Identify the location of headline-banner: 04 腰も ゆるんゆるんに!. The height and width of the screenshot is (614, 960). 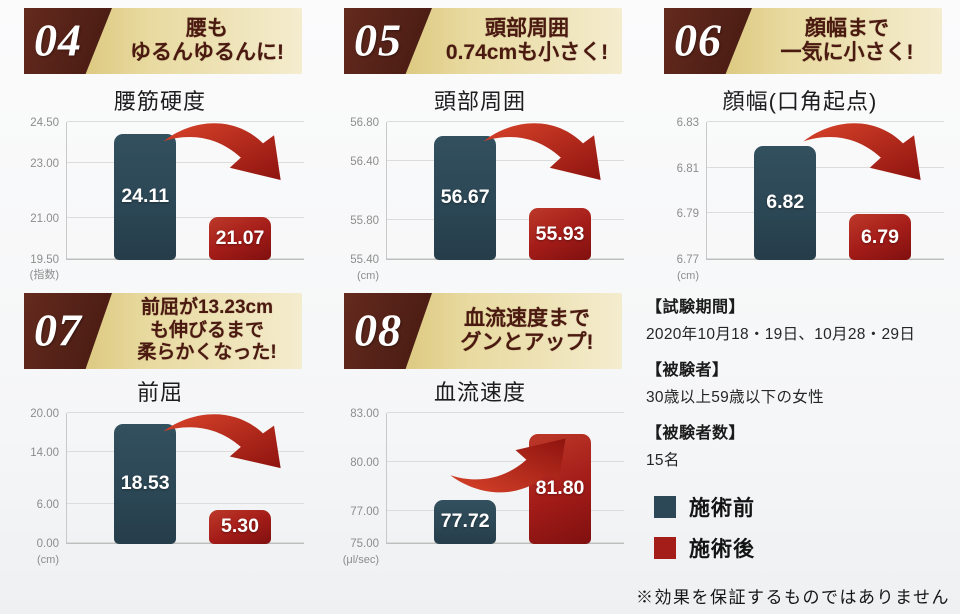
(163, 41).